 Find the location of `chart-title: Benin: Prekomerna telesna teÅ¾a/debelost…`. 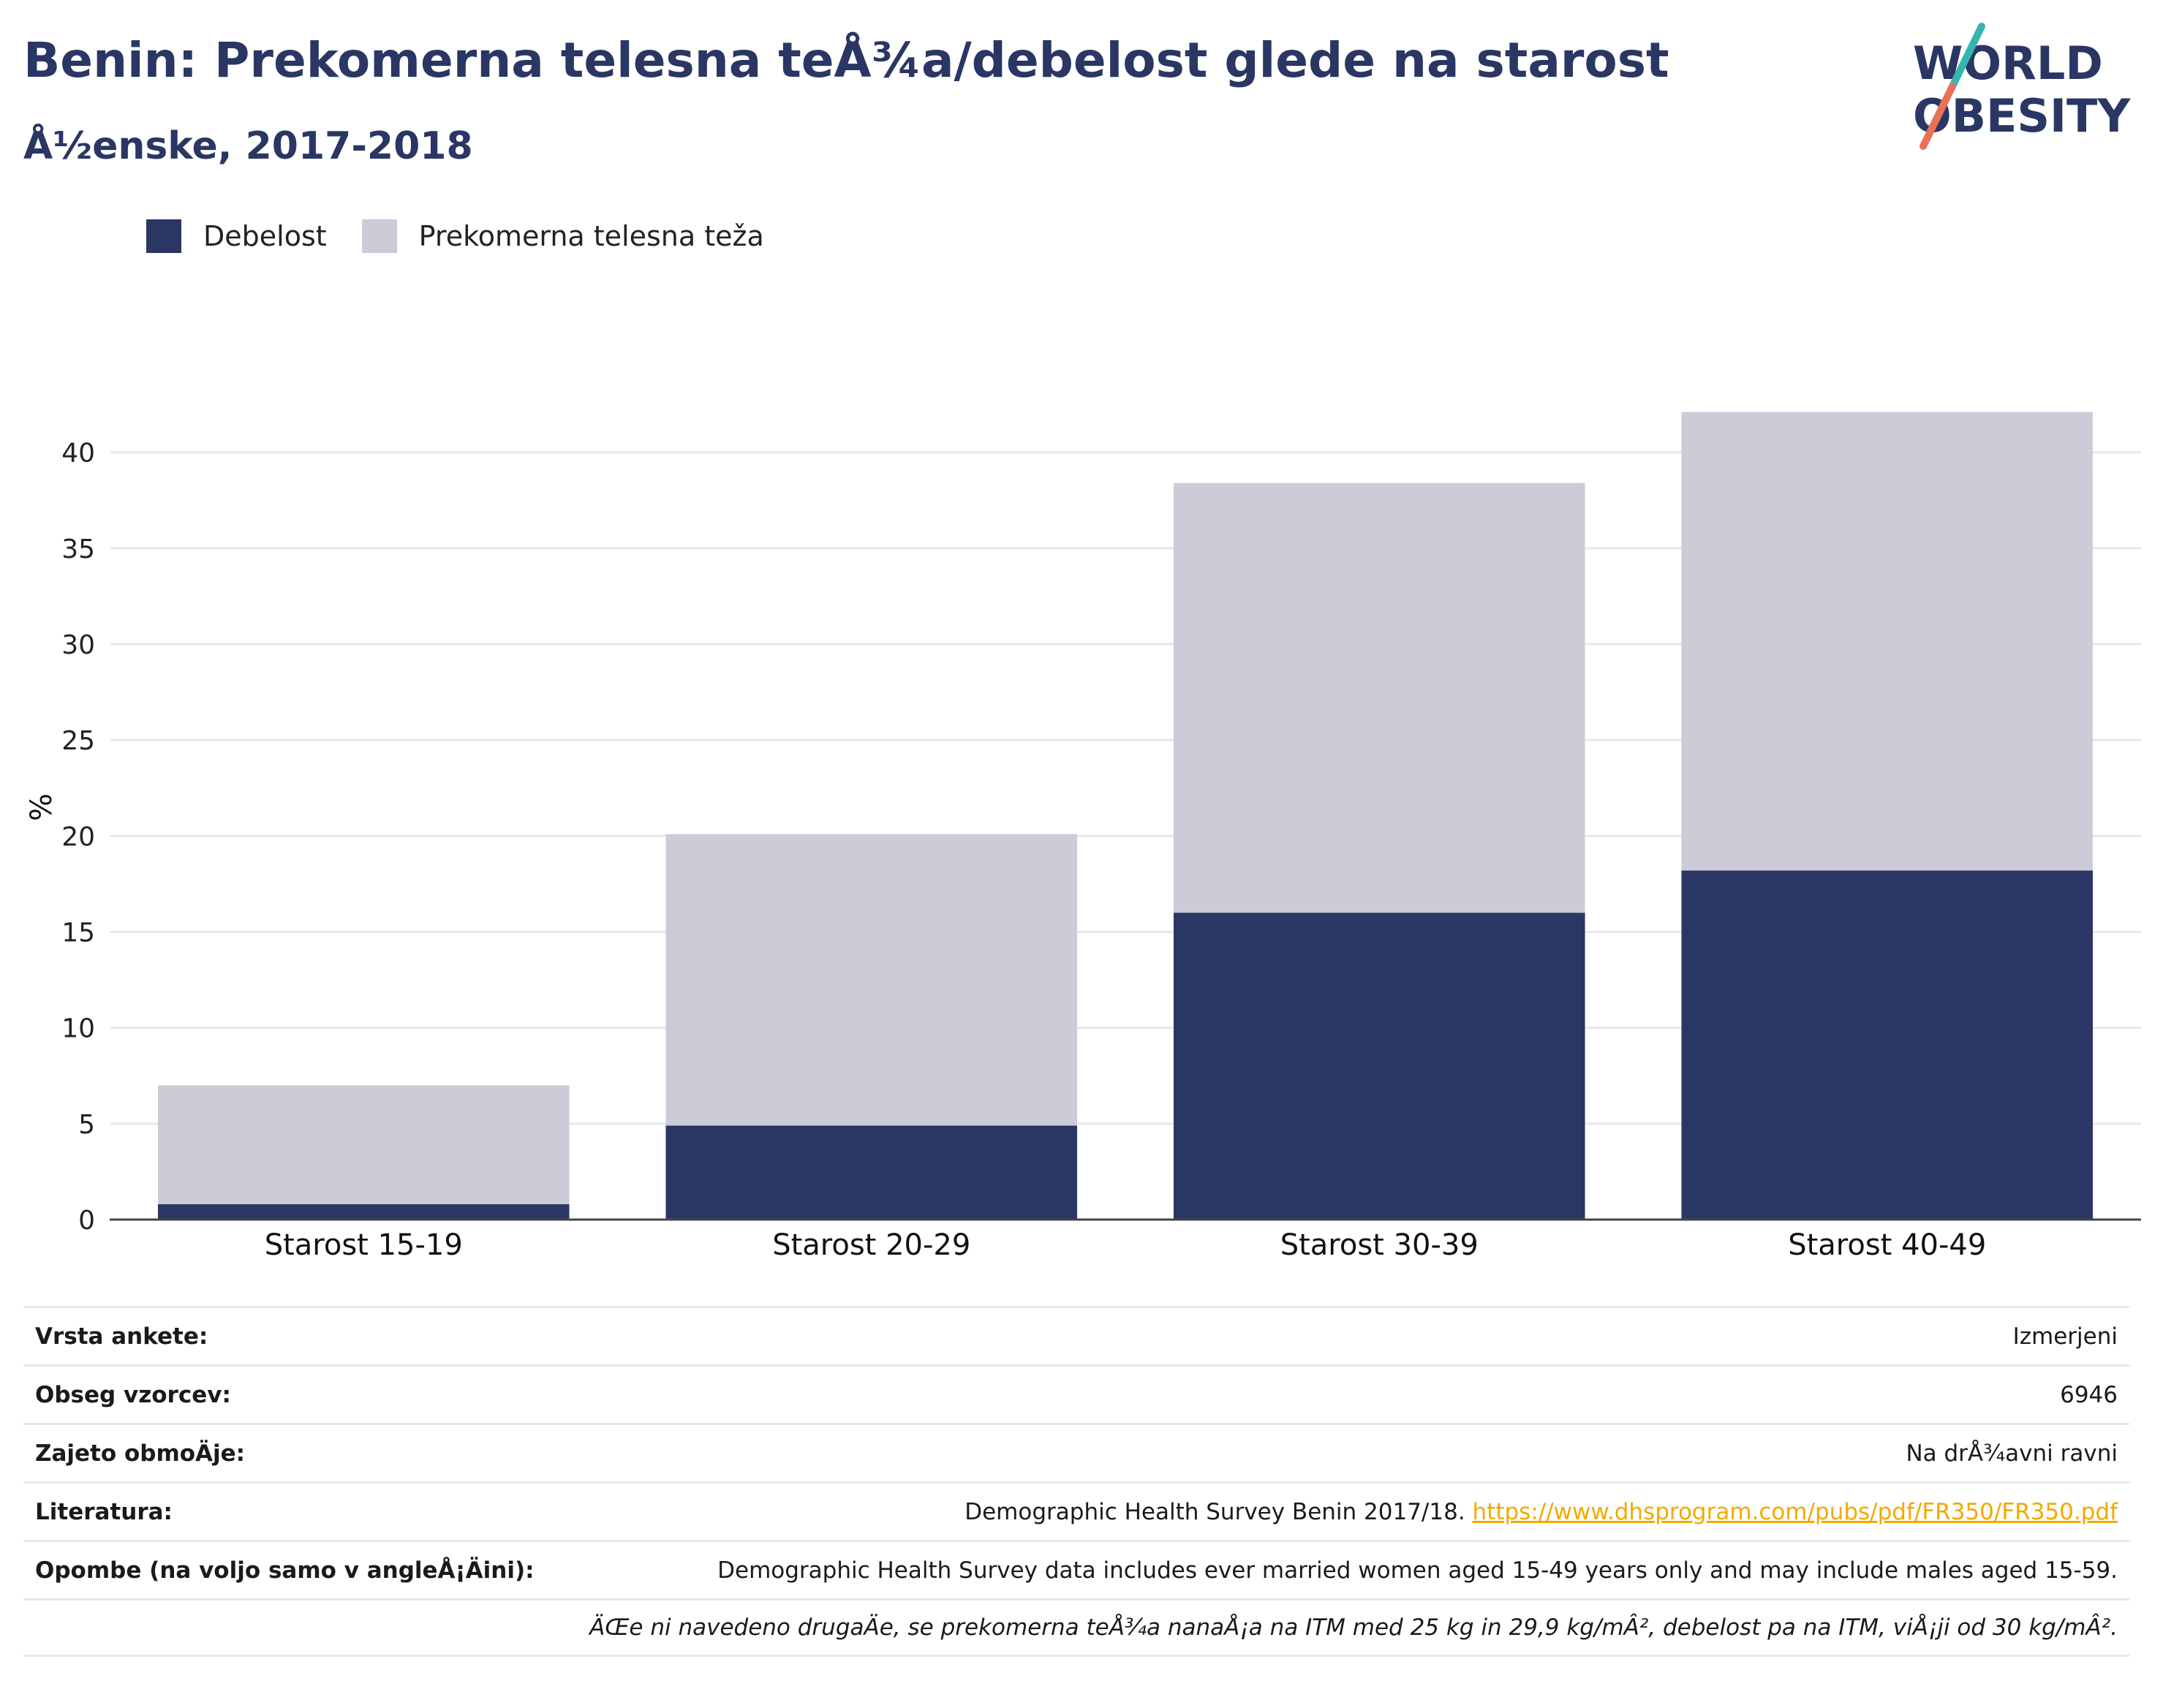

chart-title: Benin: Prekomerna telesna teÅ¾a/debelost… is located at coordinates (846, 60).